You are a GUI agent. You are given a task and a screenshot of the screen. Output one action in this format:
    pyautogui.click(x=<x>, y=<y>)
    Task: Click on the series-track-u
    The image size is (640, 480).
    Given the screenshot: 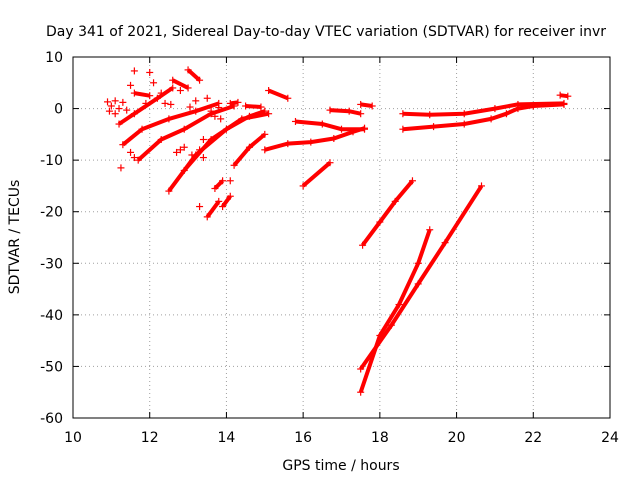 What is the action you would take?
    pyautogui.click(x=142, y=94)
    